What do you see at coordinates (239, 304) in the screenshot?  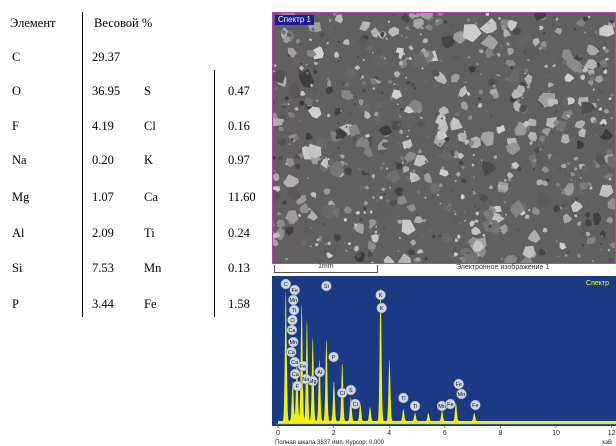 I see `element-weight: 1.58` at bounding box center [239, 304].